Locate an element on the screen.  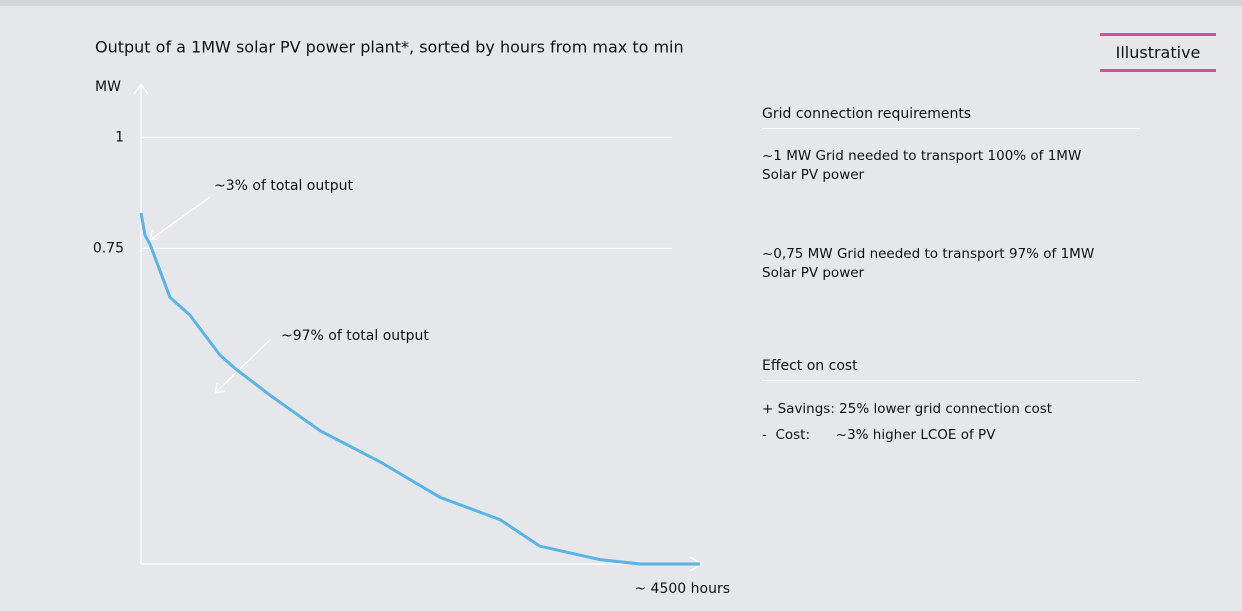
panel-heading: Effect on cost is located at coordinates (951, 369).